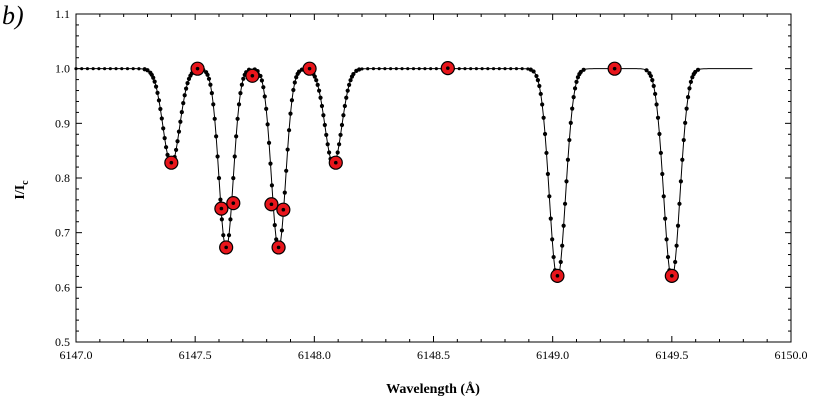  I want to click on x-tick-label: 6148.5, so click(433, 355).